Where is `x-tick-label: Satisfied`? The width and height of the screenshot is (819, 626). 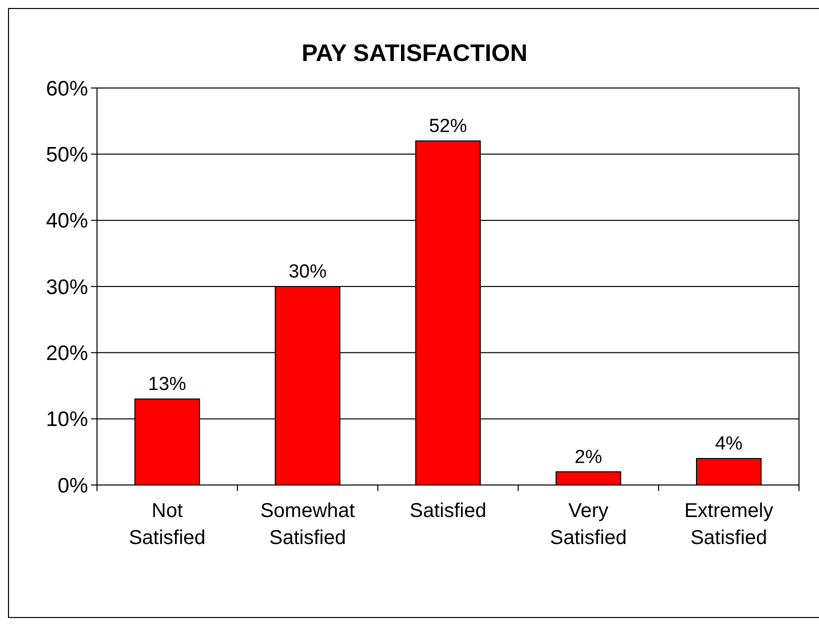
x-tick-label: Satisfied is located at coordinates (448, 511).